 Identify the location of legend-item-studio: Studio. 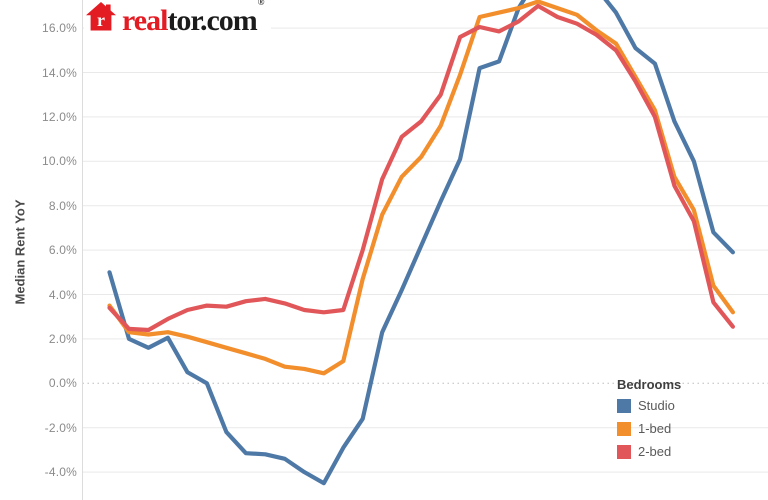
(649, 405).